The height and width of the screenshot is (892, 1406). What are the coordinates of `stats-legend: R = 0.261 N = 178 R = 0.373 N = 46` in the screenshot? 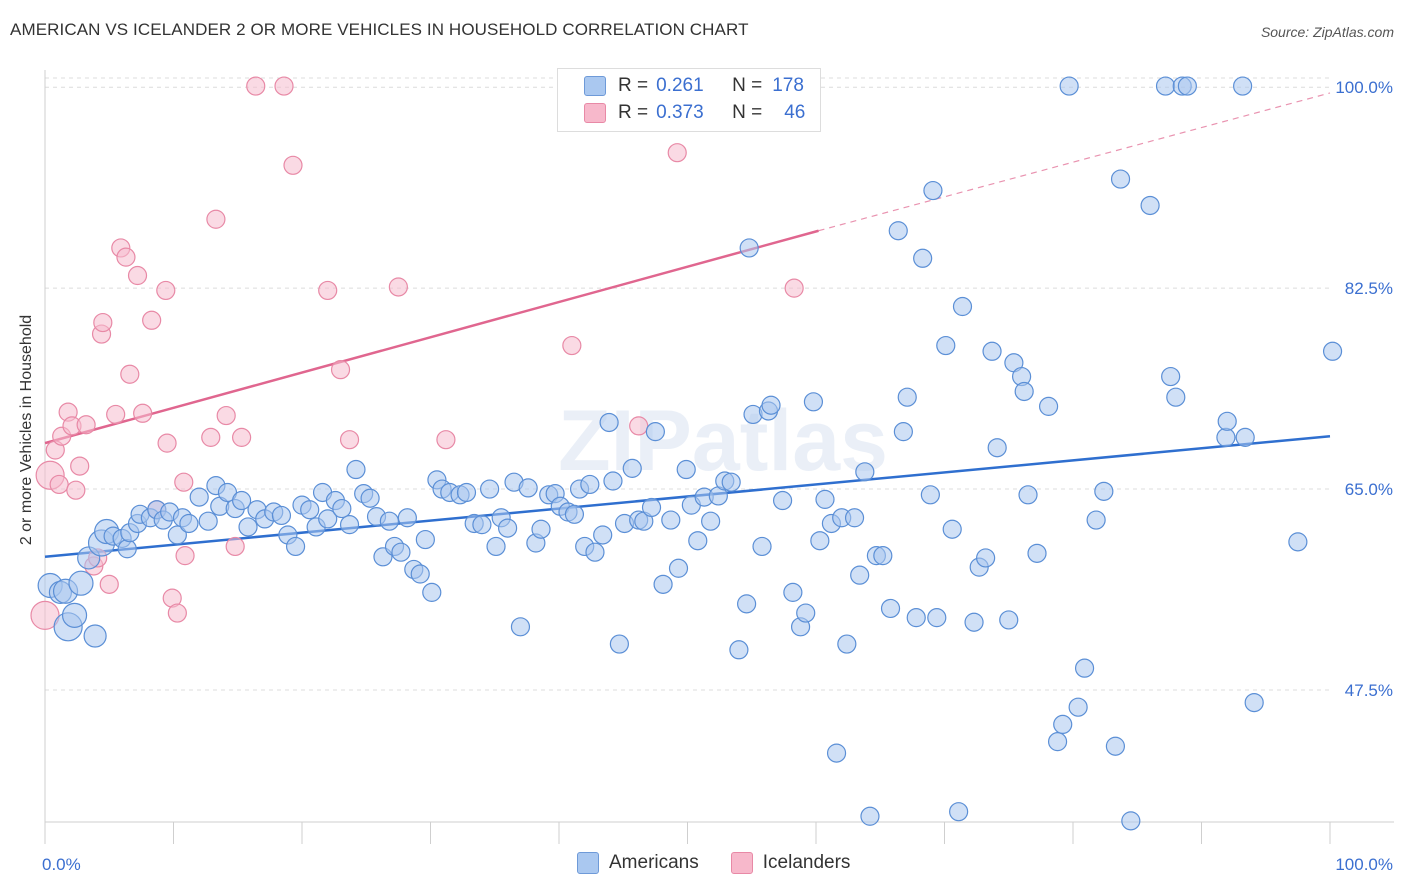 It's located at (689, 100).